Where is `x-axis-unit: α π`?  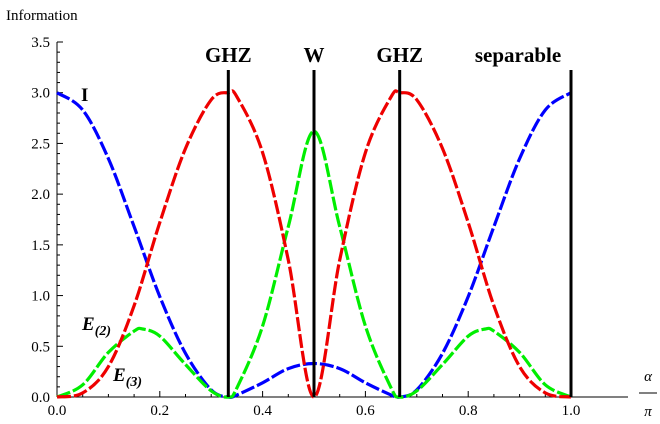 x-axis-unit: α π is located at coordinates (648, 394).